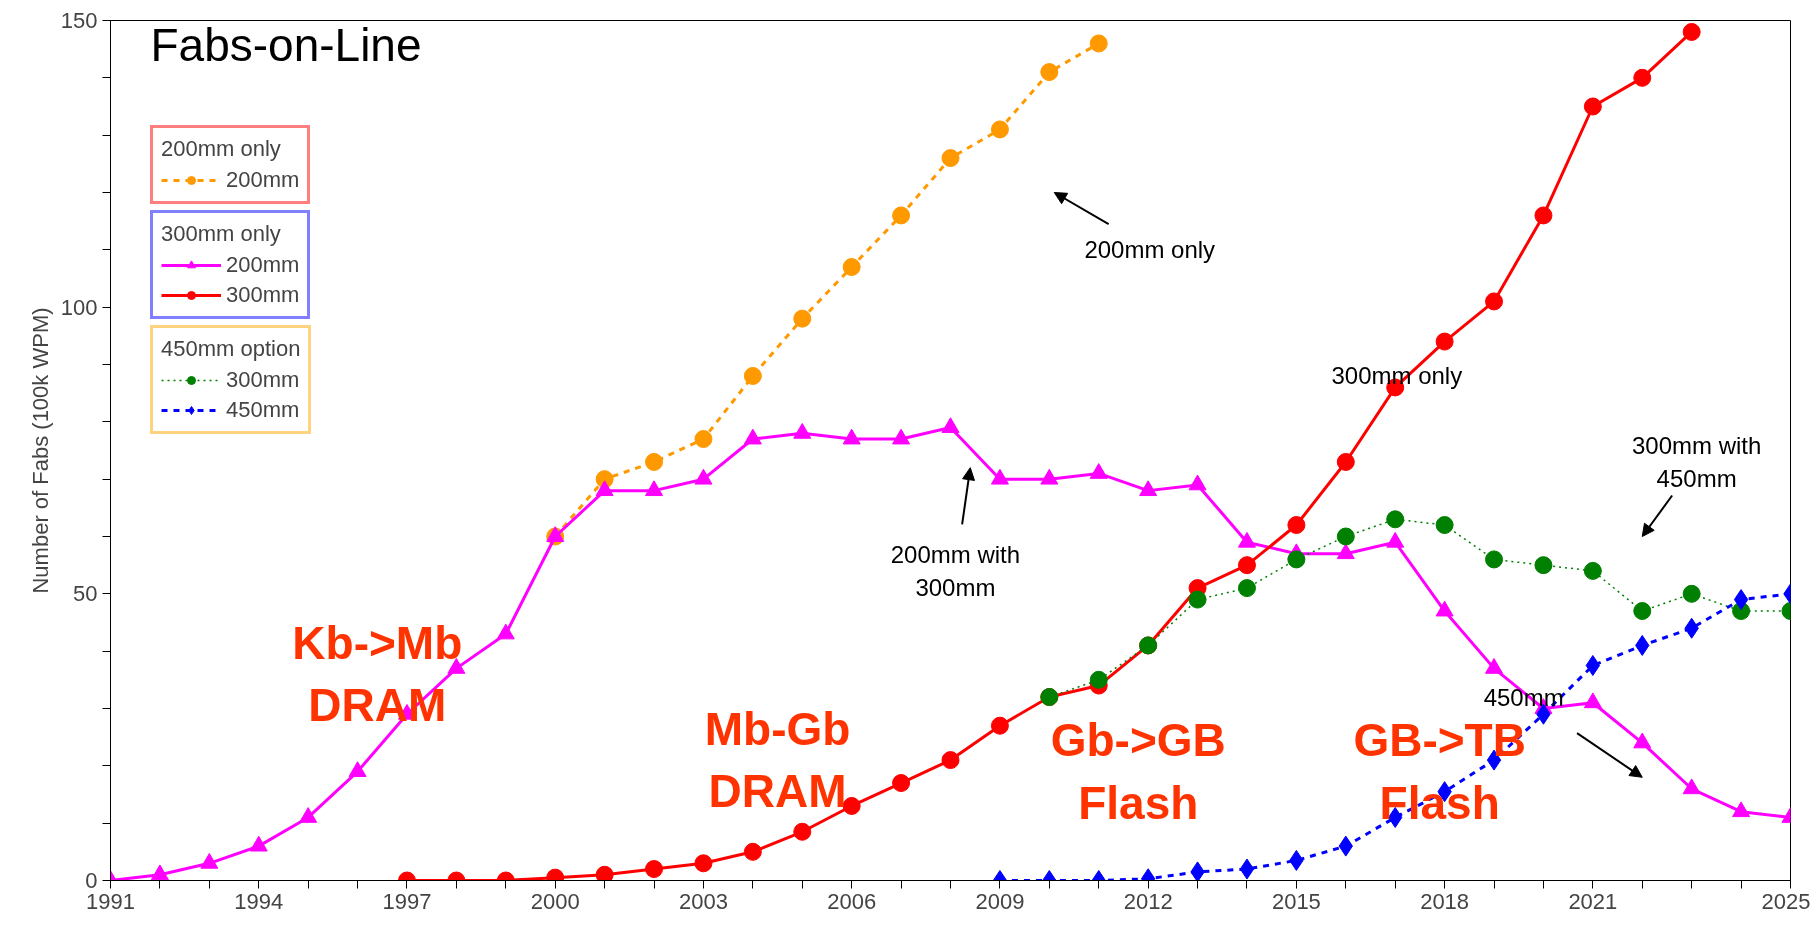 This screenshot has height=949, width=1820. What do you see at coordinates (703, 901) in the screenshot?
I see `x-tick-label: 2003` at bounding box center [703, 901].